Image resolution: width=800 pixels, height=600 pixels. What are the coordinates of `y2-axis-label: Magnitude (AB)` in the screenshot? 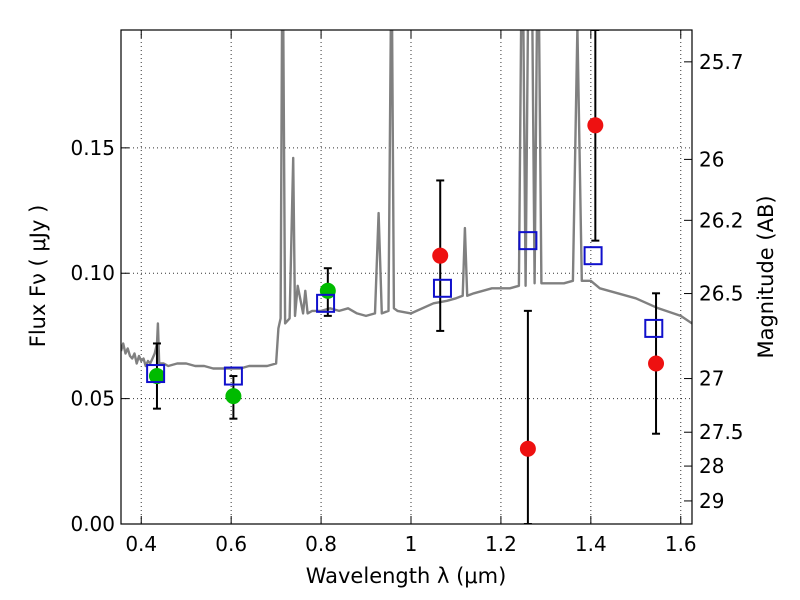 It's located at (766, 276).